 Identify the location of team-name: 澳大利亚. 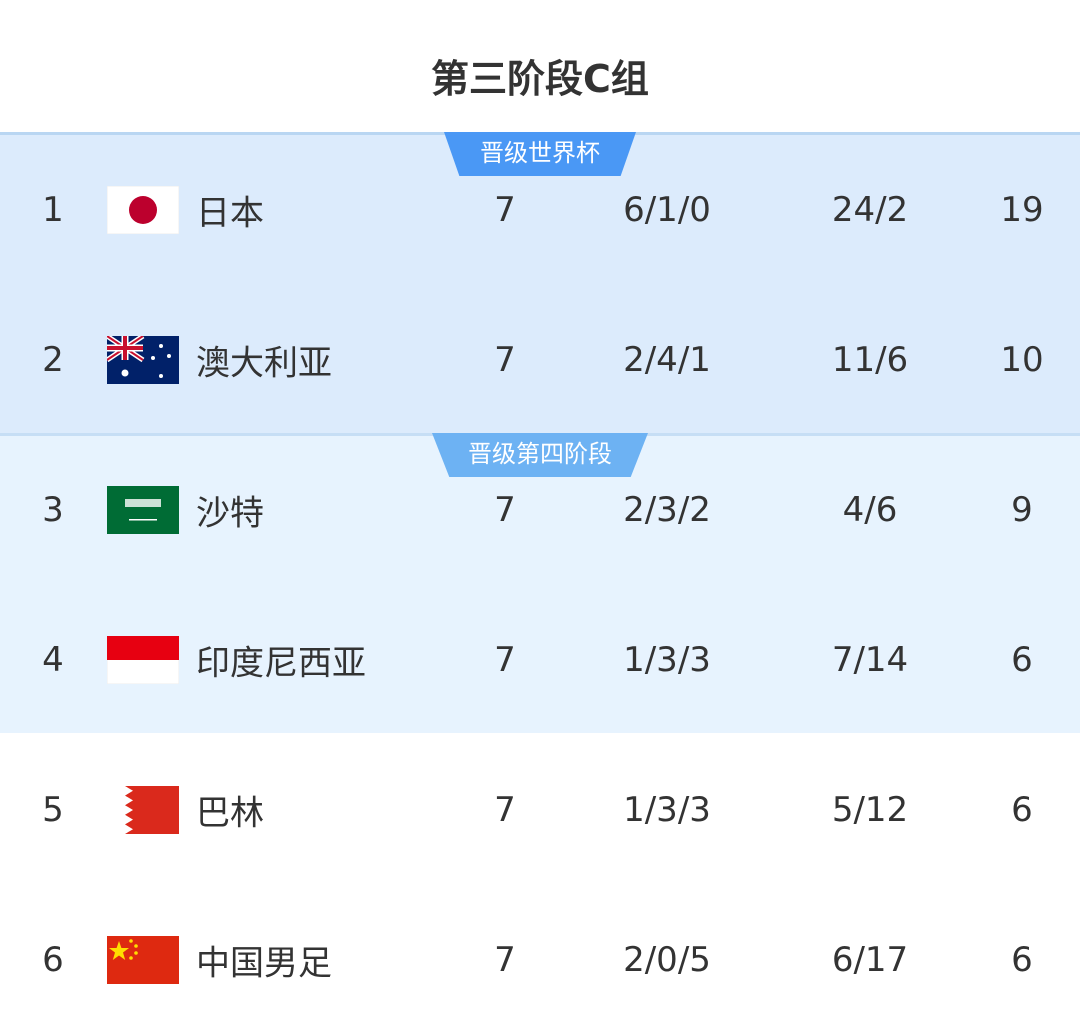
(264, 363).